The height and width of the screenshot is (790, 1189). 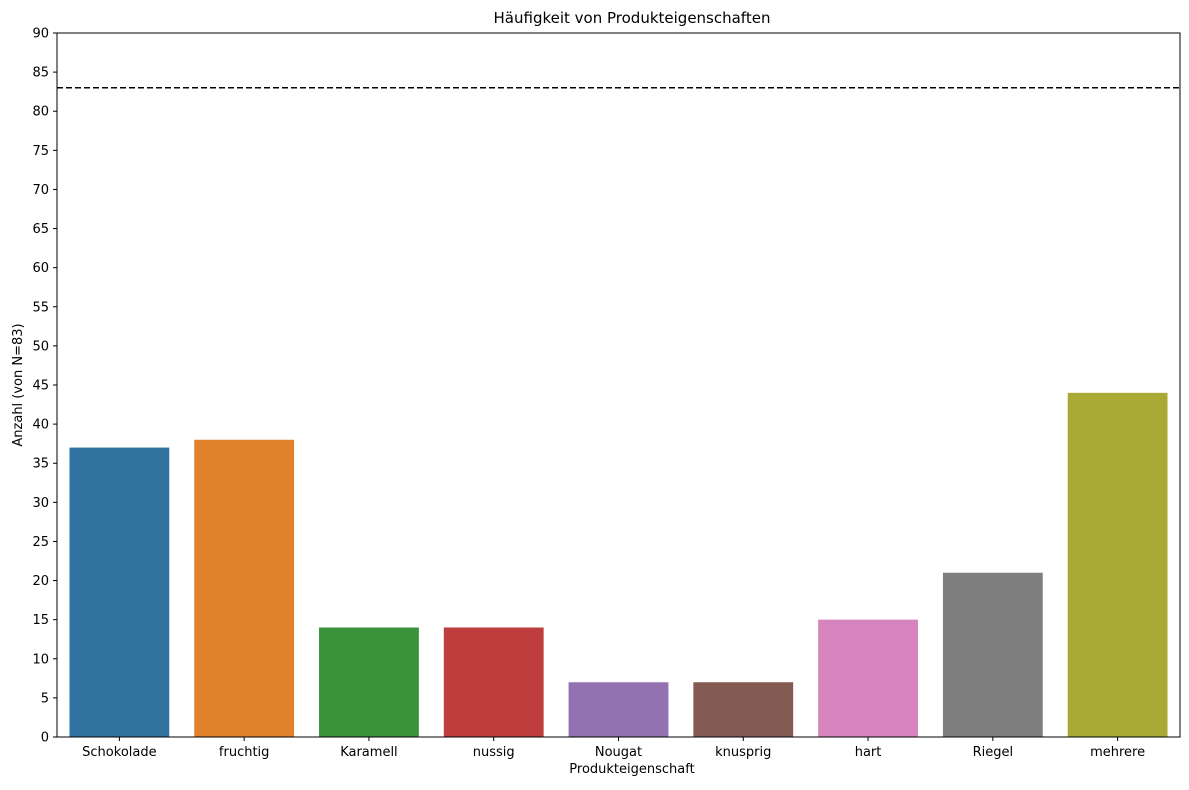 I want to click on x-tick-label: fruchtig, so click(x=244, y=752).